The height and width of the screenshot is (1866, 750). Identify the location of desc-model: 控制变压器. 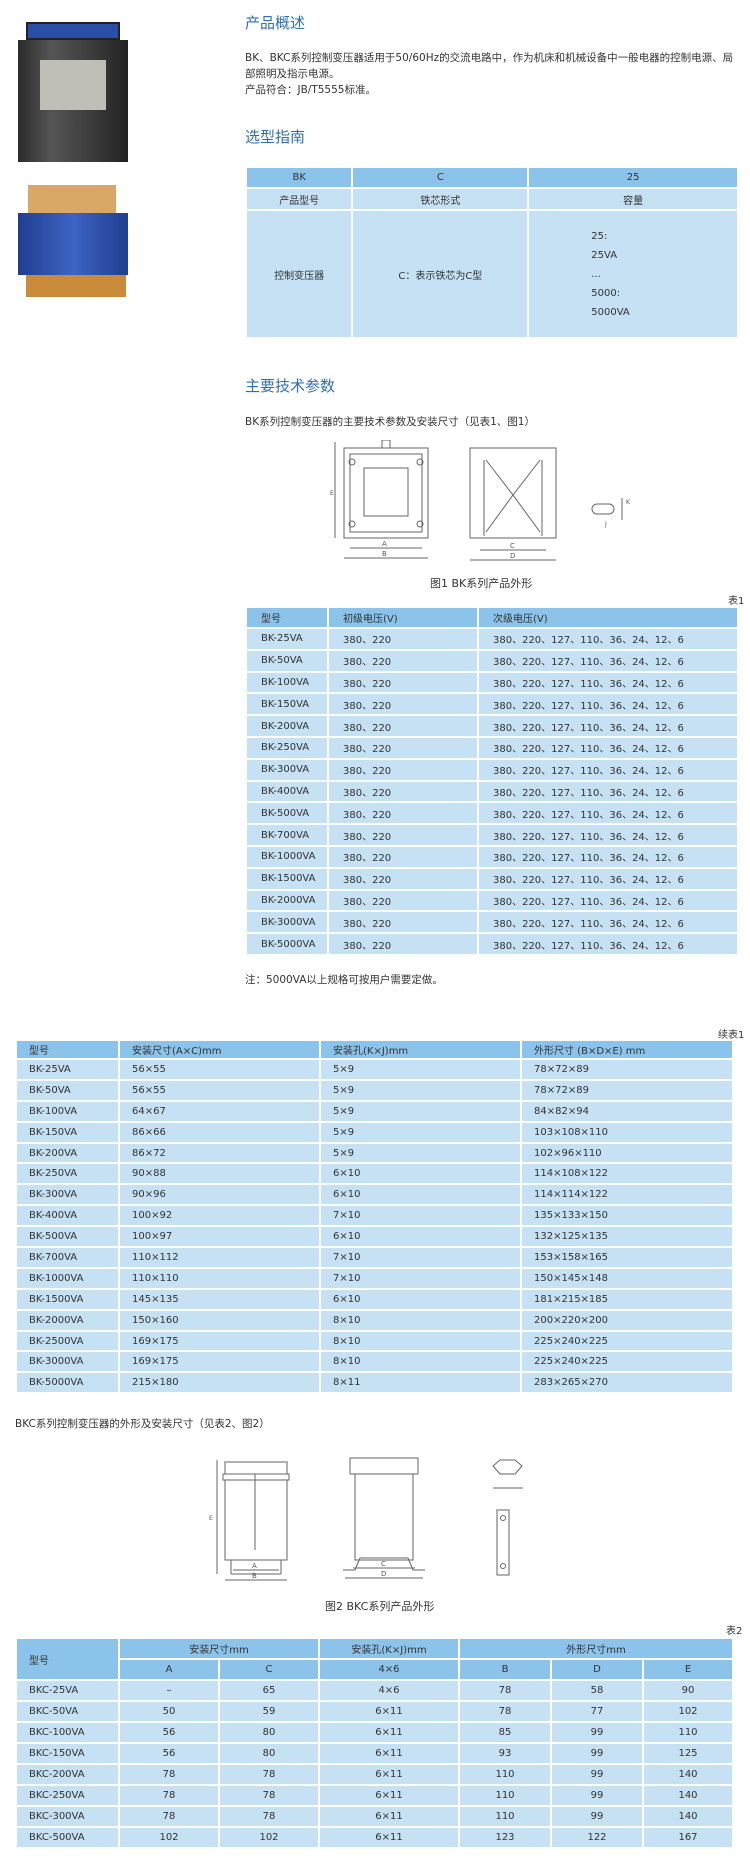
(299, 274).